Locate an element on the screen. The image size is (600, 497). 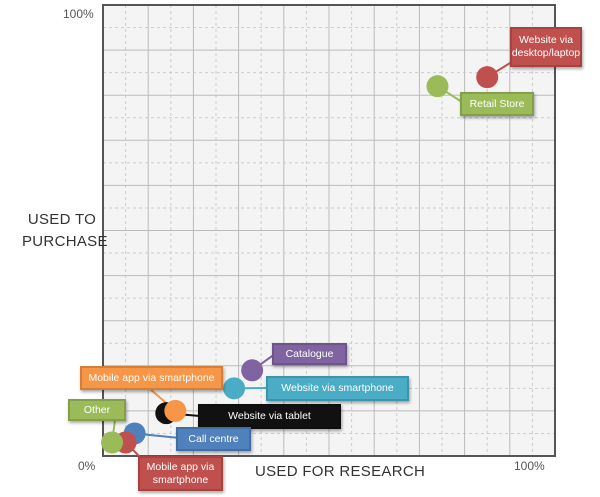
data-label-tablet: Website via tablet is located at coordinates (269, 416).